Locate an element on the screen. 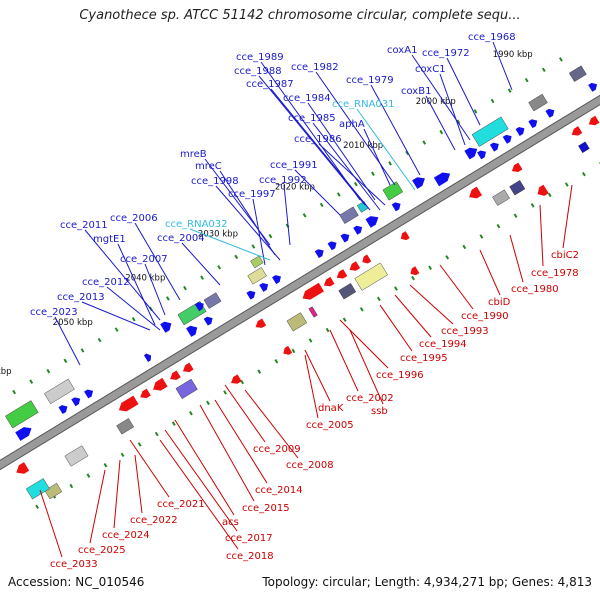  reverse-gene-label: cce_2002 is located at coordinates (370, 398).